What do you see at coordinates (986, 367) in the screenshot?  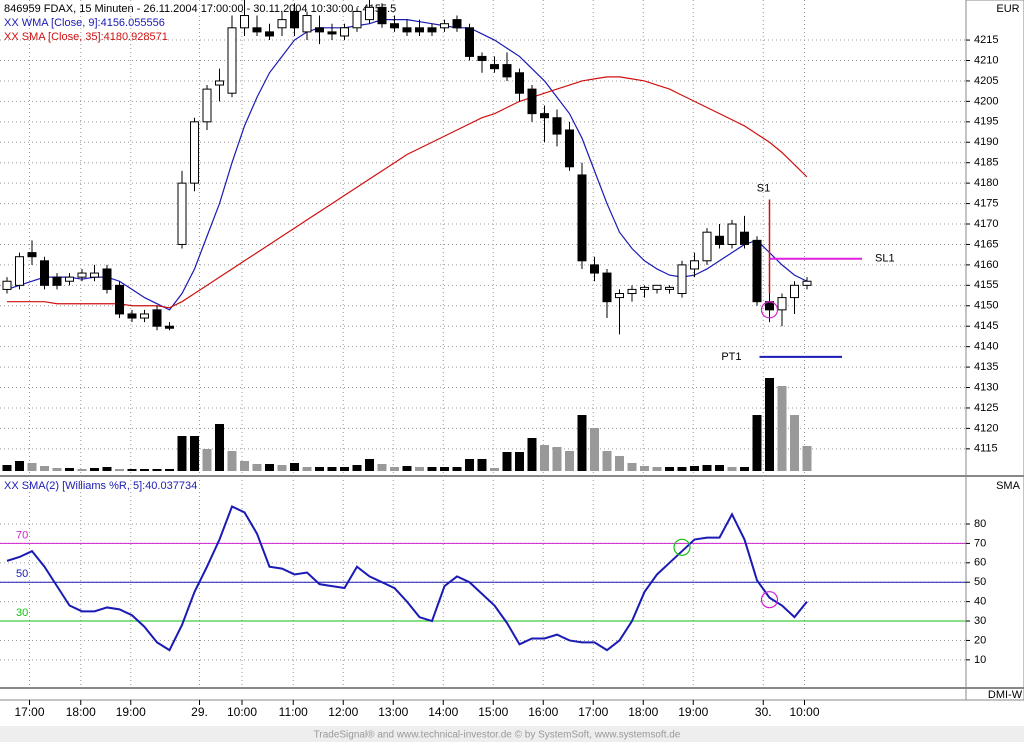 I see `y-tick-label: 4135` at bounding box center [986, 367].